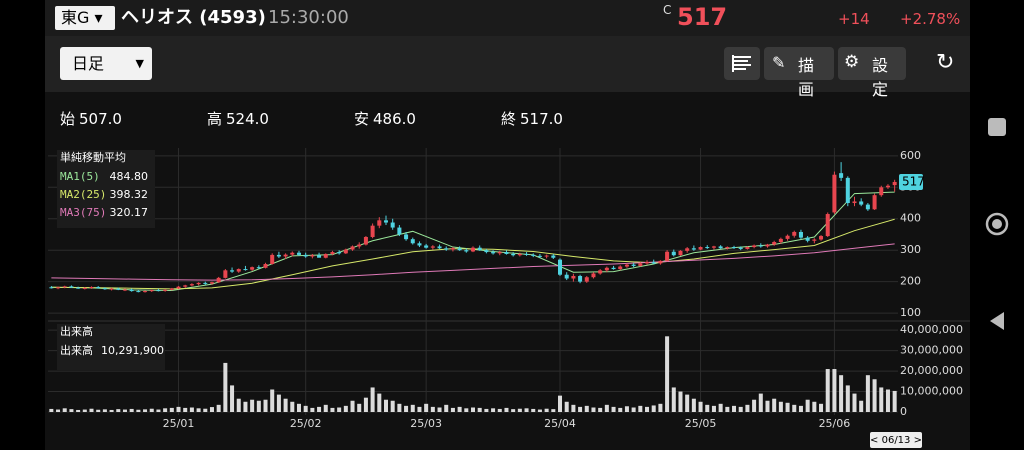  I want to click on x-tick-label: 25/05, so click(701, 423).